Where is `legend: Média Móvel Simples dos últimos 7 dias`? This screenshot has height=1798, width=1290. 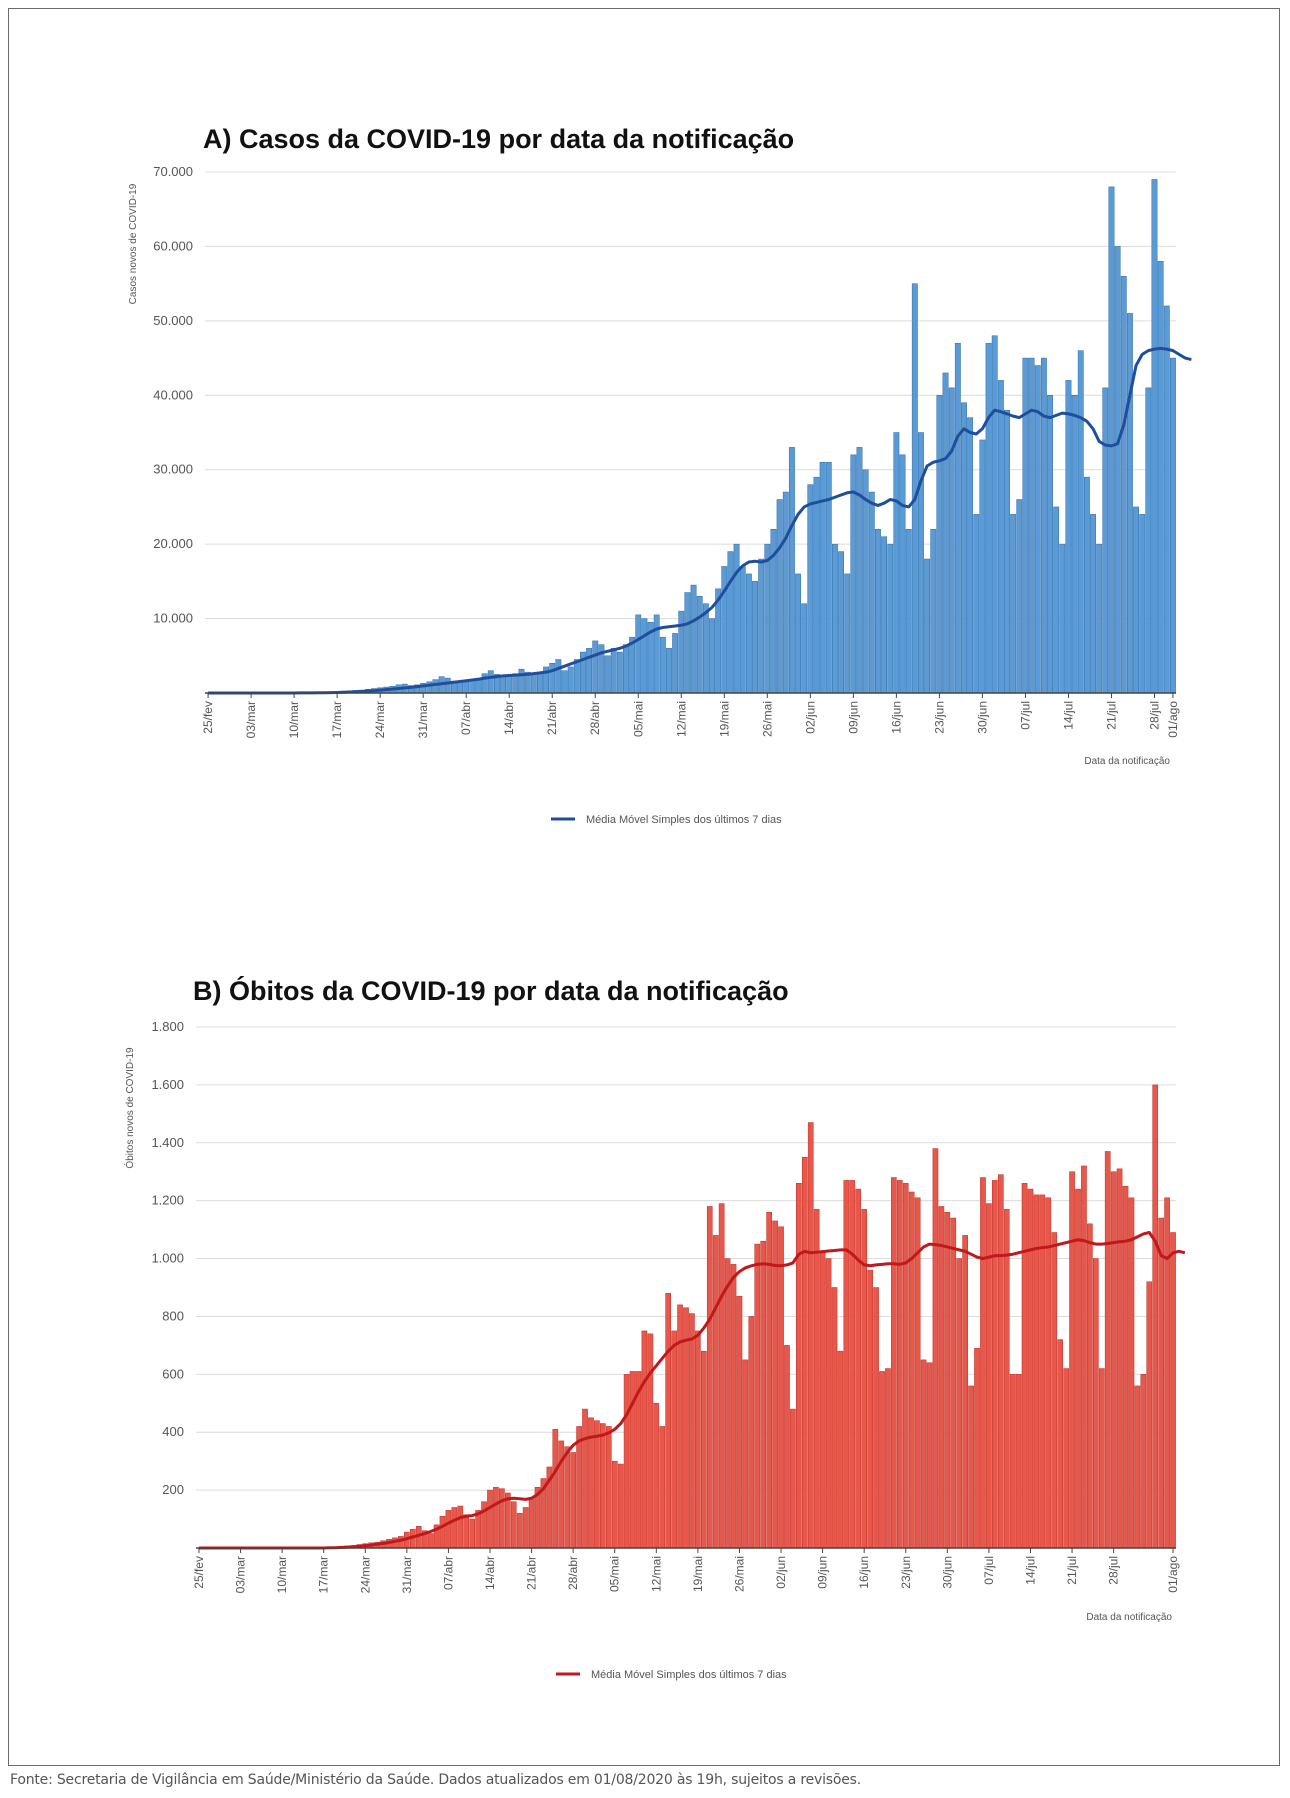 legend: Média Móvel Simples dos últimos 7 dias is located at coordinates (666, 820).